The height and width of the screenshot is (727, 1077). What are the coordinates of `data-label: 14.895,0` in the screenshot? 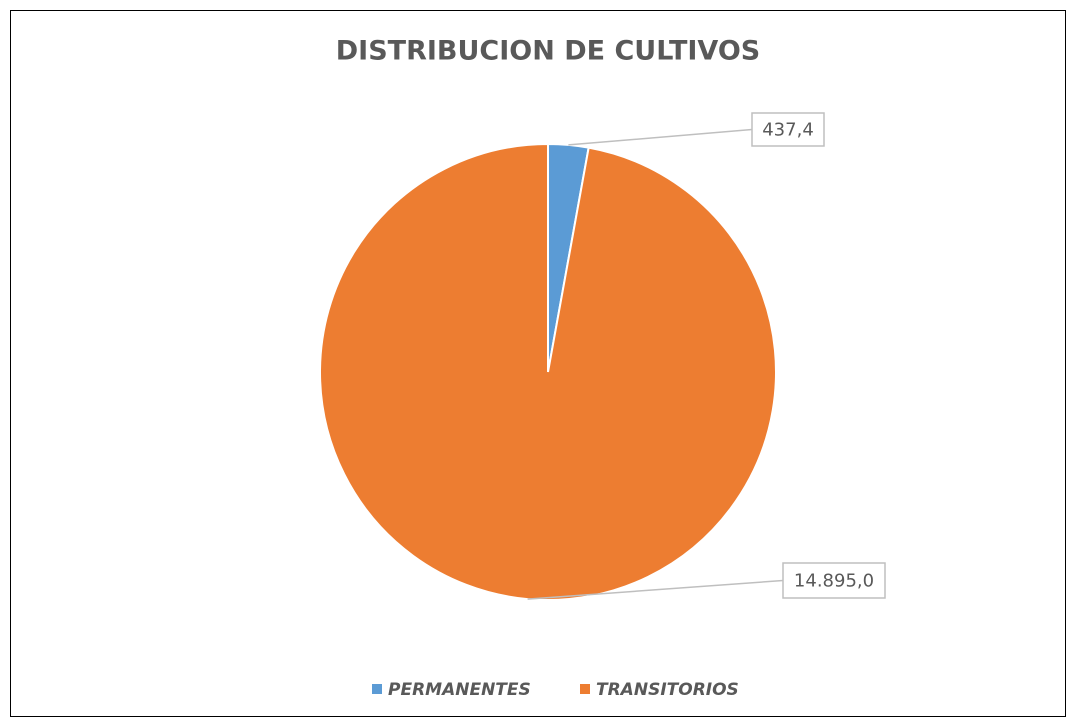 It's located at (834, 581).